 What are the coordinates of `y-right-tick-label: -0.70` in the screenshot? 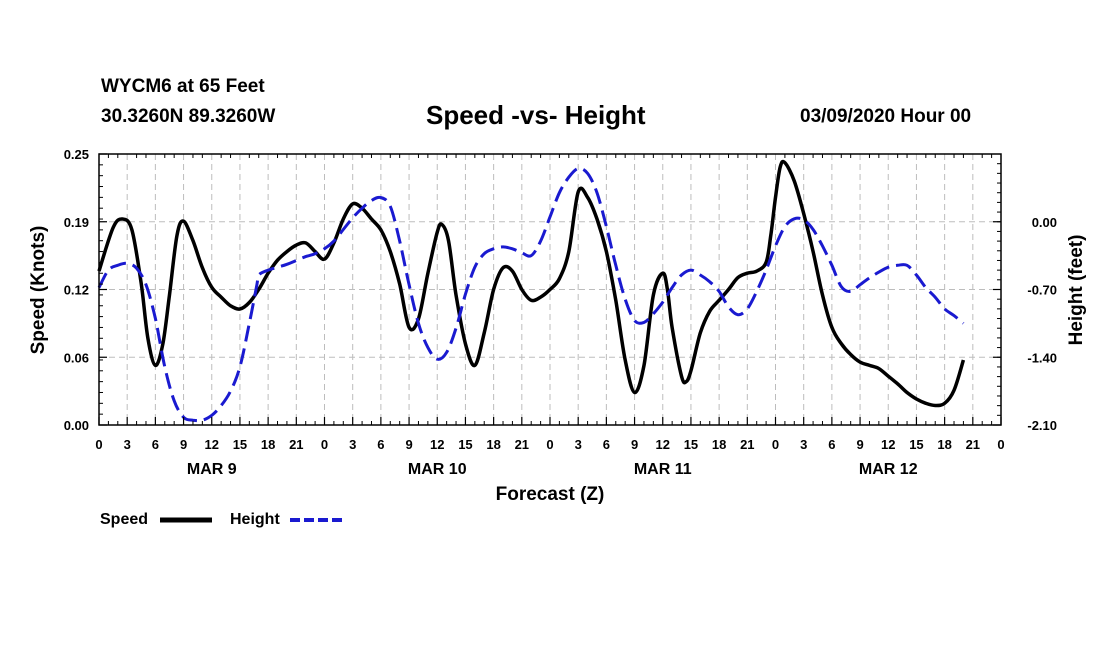 It's located at (1042, 290).